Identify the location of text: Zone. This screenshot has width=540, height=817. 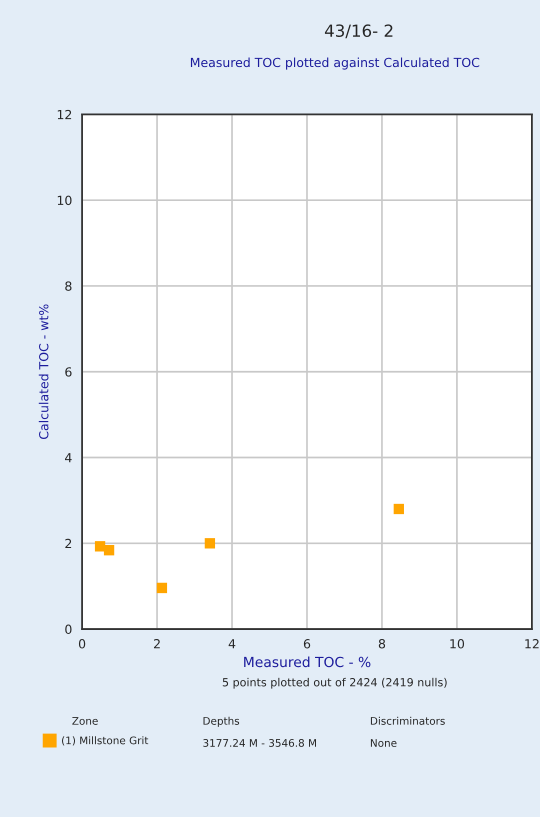
(85, 721).